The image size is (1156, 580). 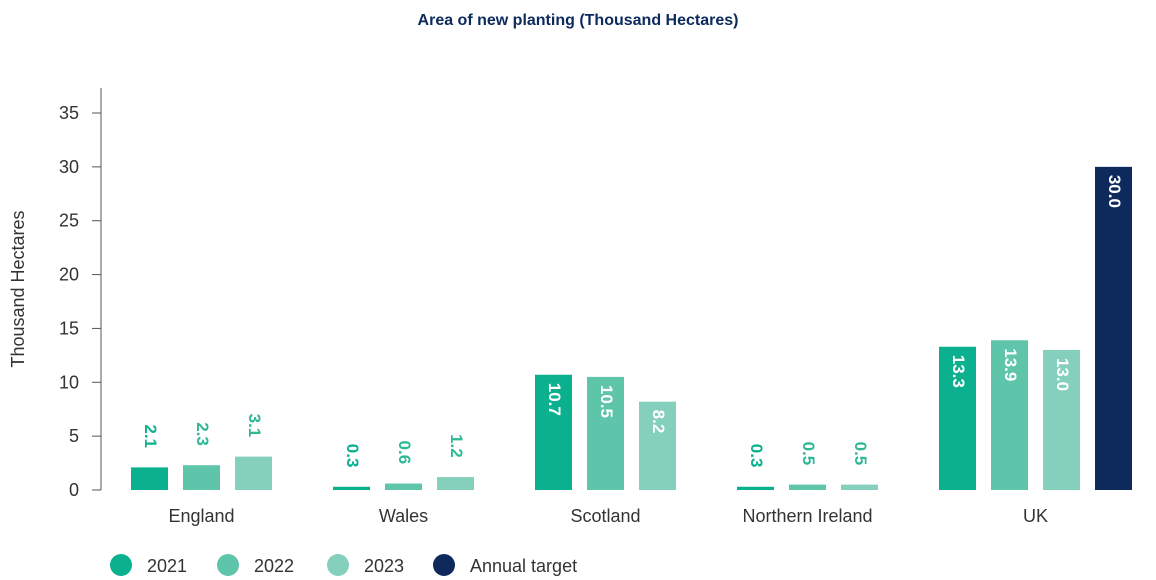 I want to click on y-tick-label: 20, so click(x=69, y=275).